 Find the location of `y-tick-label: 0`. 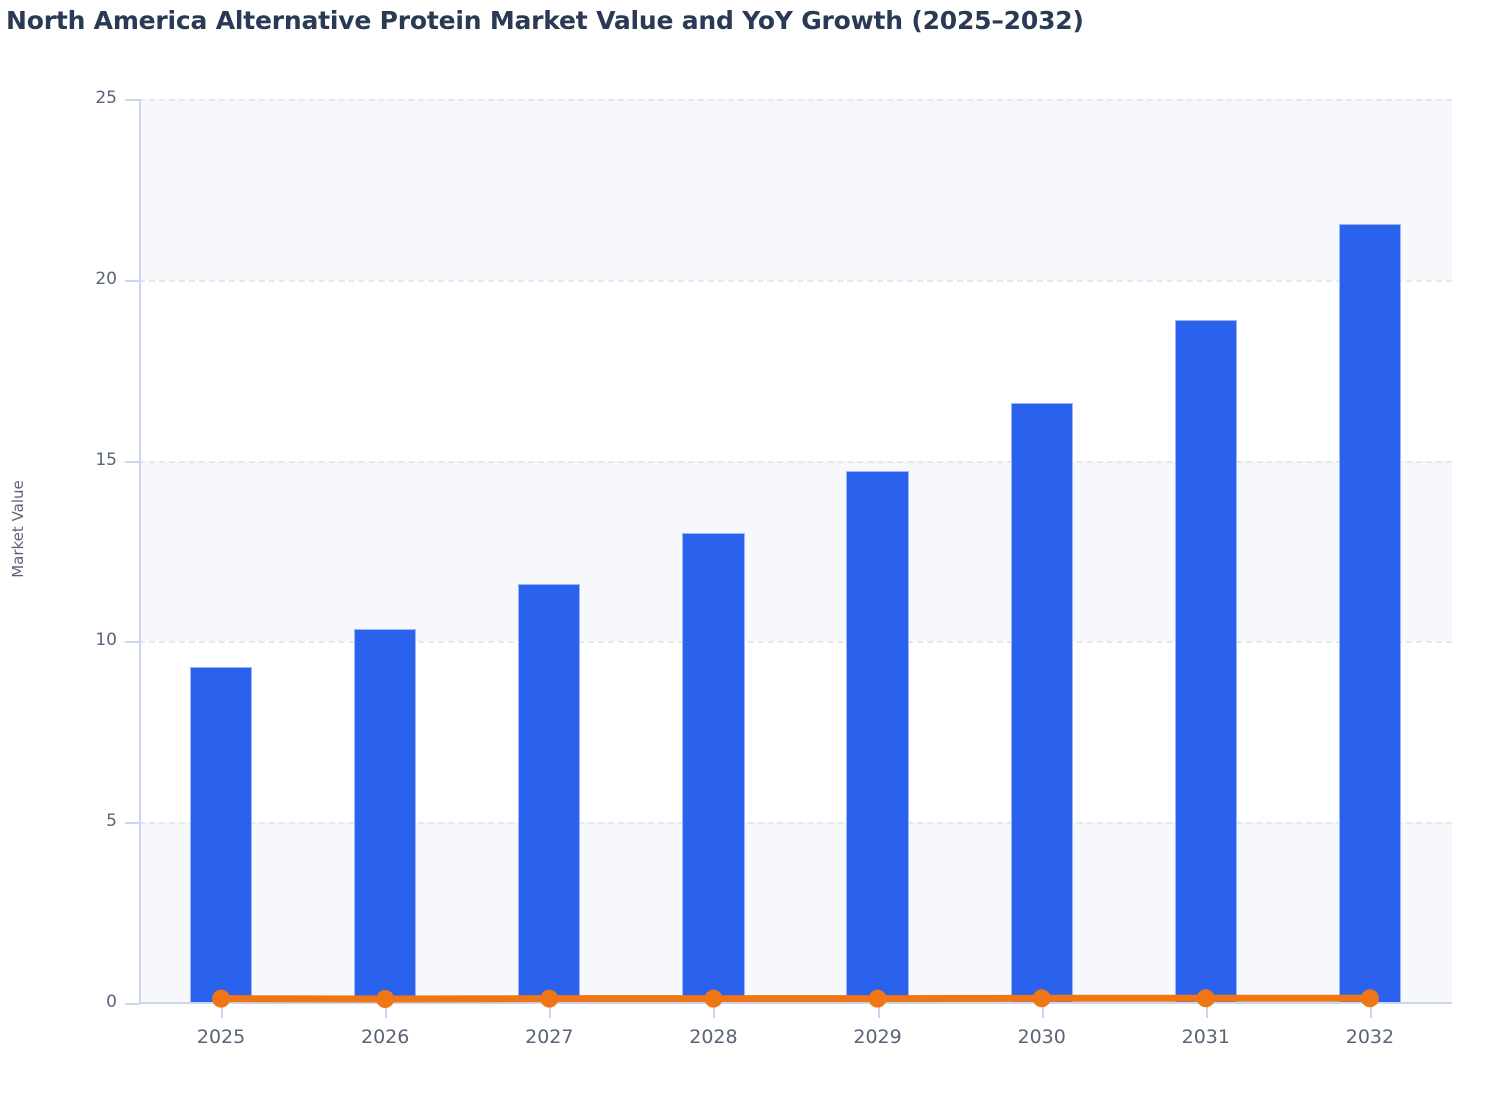

y-tick-label: 0 is located at coordinates (111, 1002).